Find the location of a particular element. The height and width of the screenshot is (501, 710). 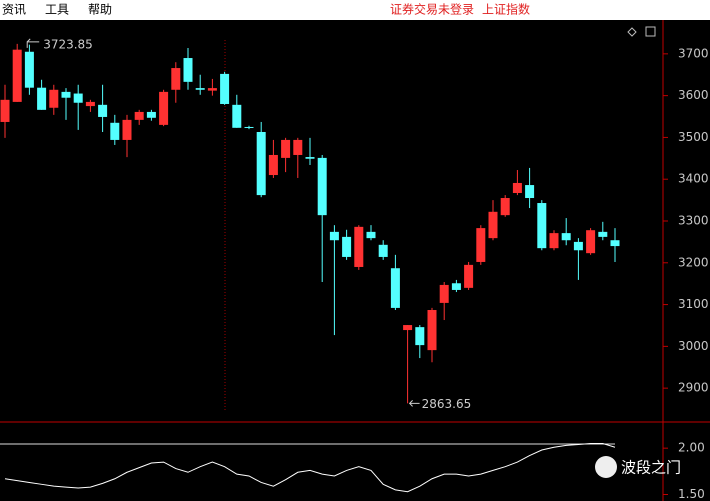

annotation: 2863.65 is located at coordinates (447, 404).